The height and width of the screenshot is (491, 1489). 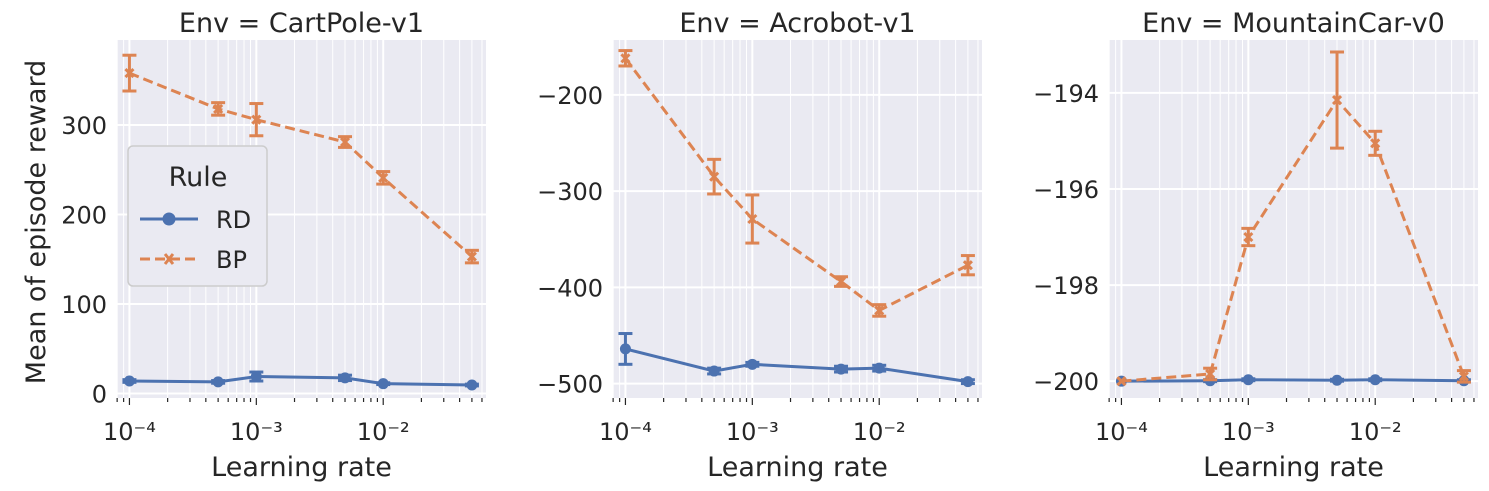 I want to click on legend-label: BP, so click(x=231, y=260).